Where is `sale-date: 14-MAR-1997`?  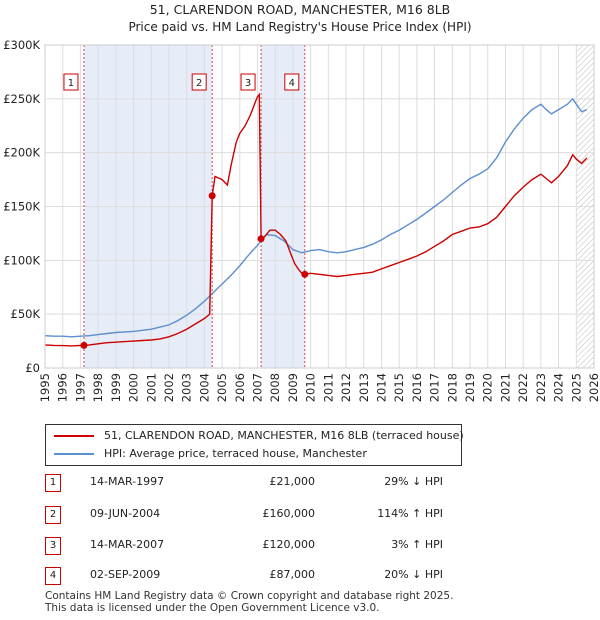
sale-date: 14-MAR-1997 is located at coordinates (127, 481).